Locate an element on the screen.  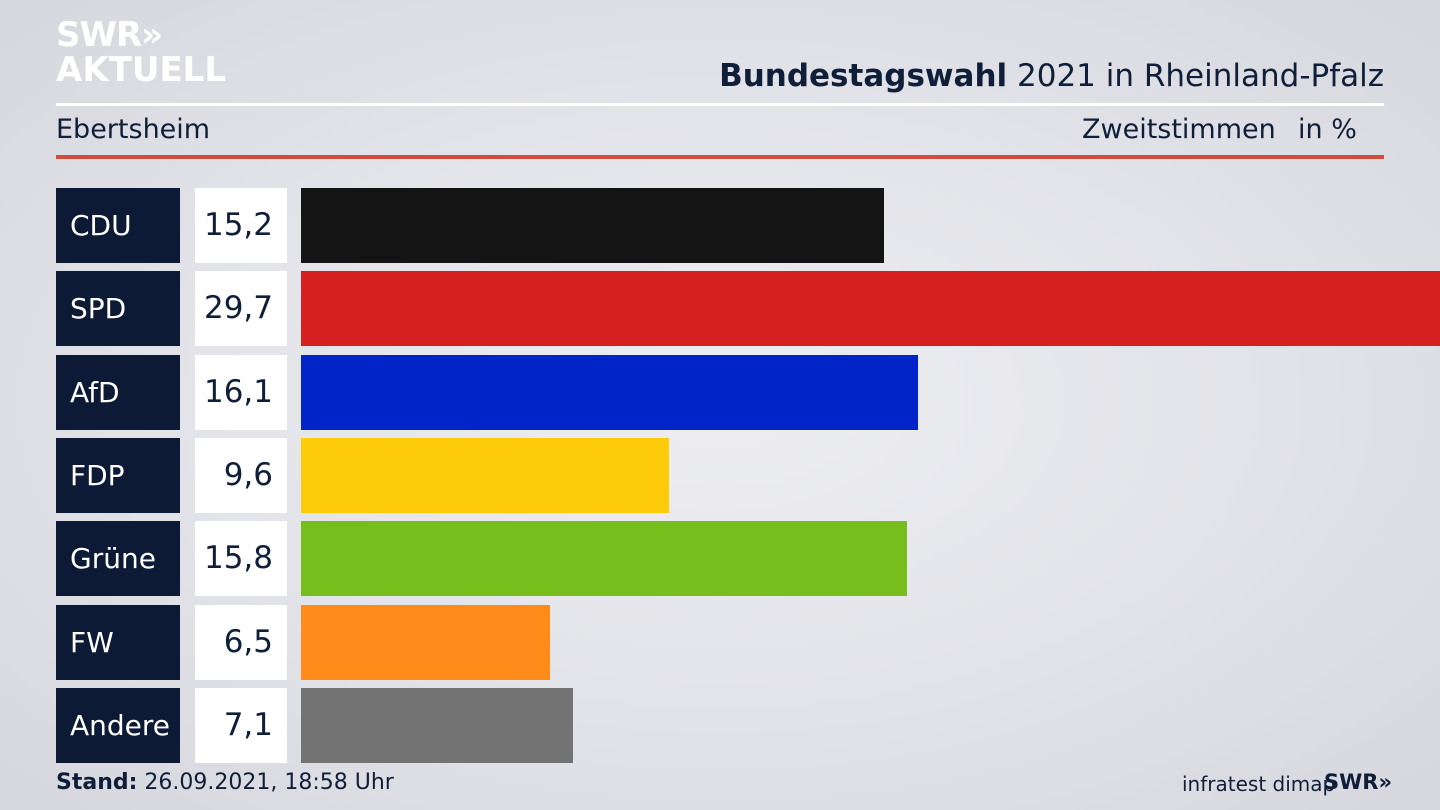
value-label: 29,7 is located at coordinates (241, 309).